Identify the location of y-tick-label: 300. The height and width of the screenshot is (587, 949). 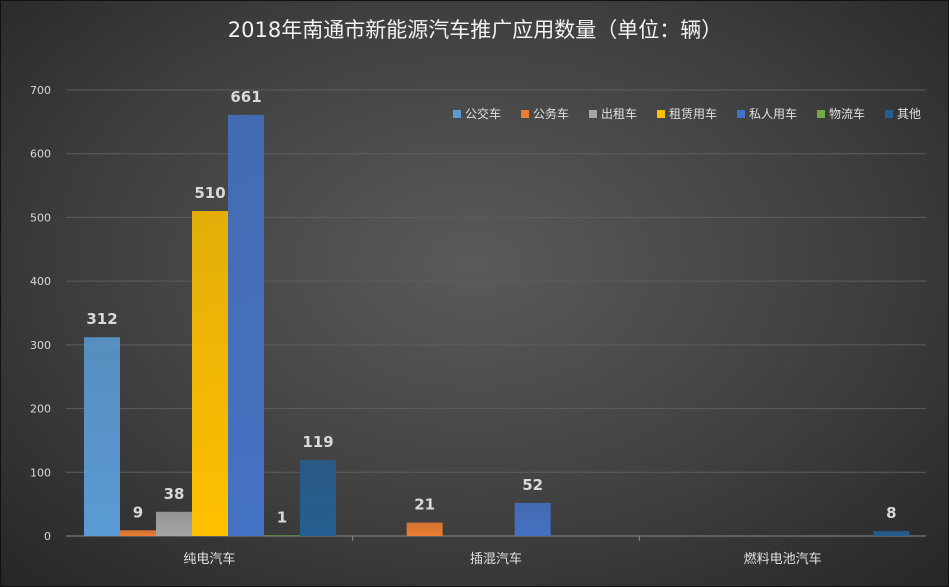
(40, 345).